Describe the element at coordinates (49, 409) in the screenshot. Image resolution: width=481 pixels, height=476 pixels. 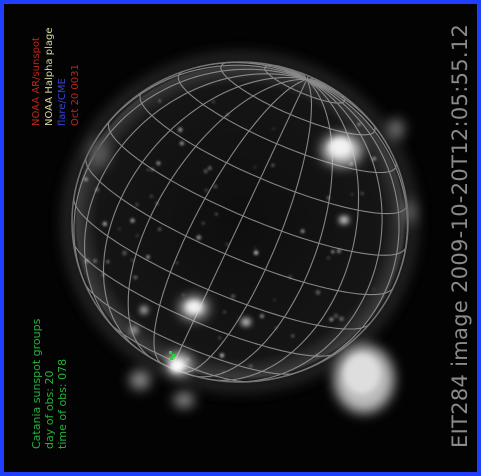
I see `catania-day: day of obs: 20` at that location.